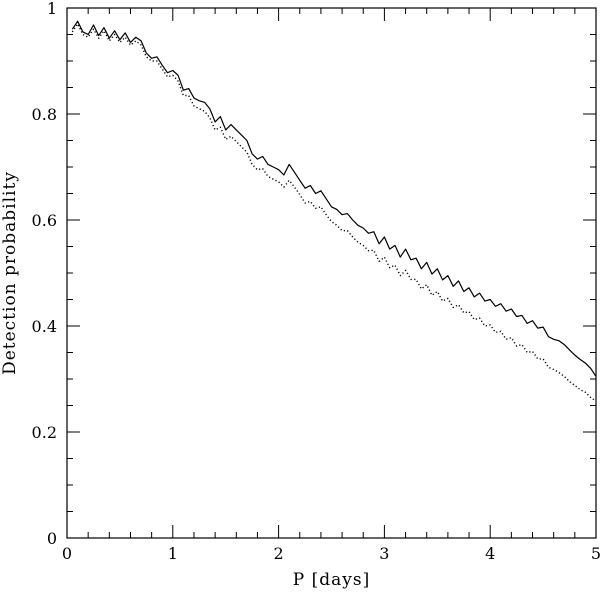  I want to click on x-tick-label: 4, so click(490, 553).